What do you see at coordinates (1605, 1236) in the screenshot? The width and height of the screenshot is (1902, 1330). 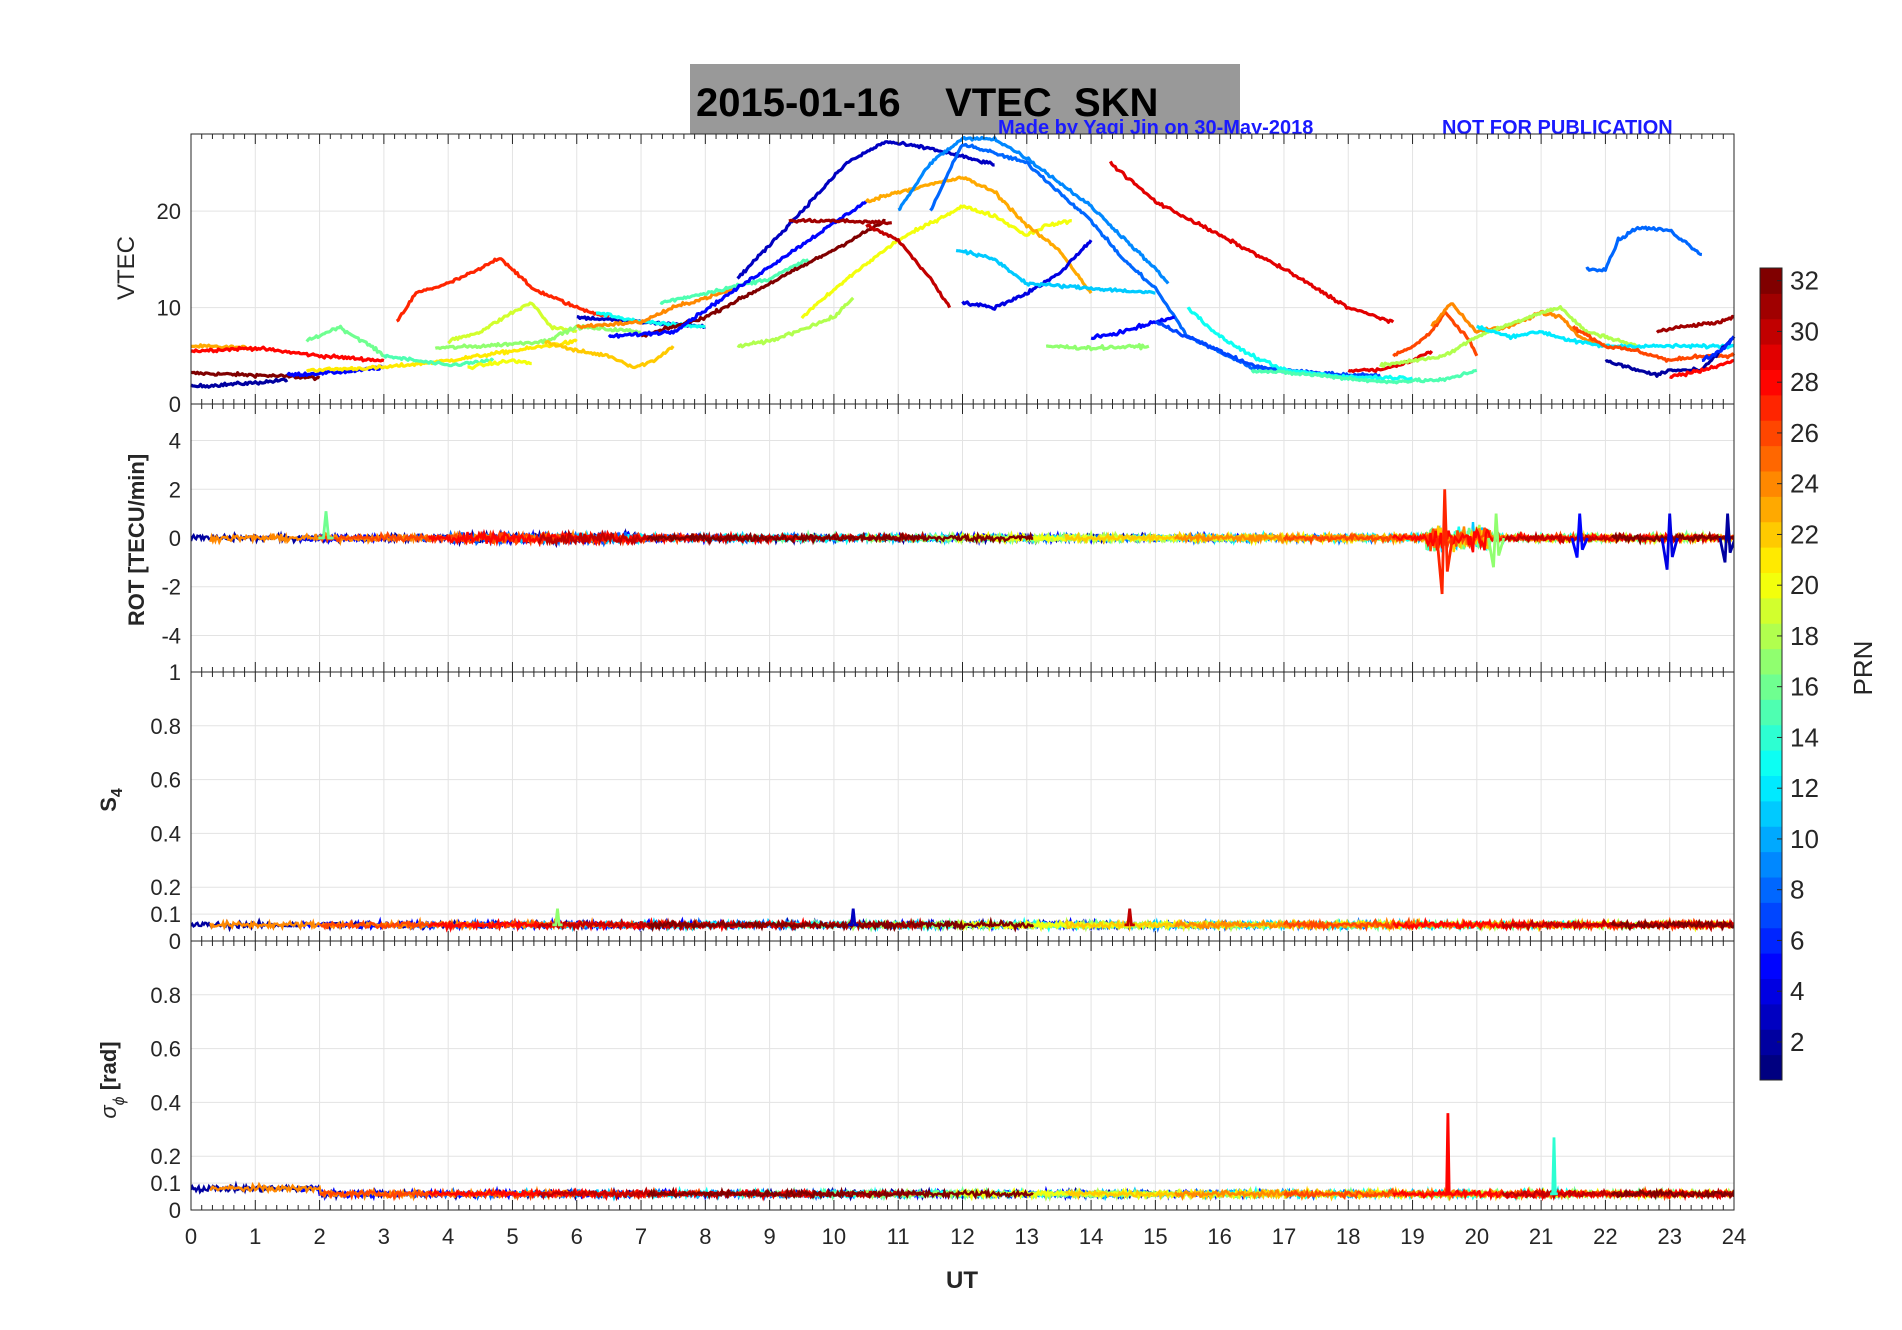 I see `x-tick-label: 22` at bounding box center [1605, 1236].